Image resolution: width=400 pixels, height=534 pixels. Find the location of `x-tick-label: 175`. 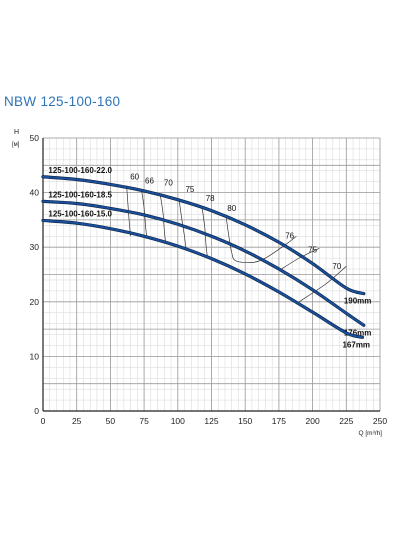

x-tick-label: 175 is located at coordinates (279, 421).